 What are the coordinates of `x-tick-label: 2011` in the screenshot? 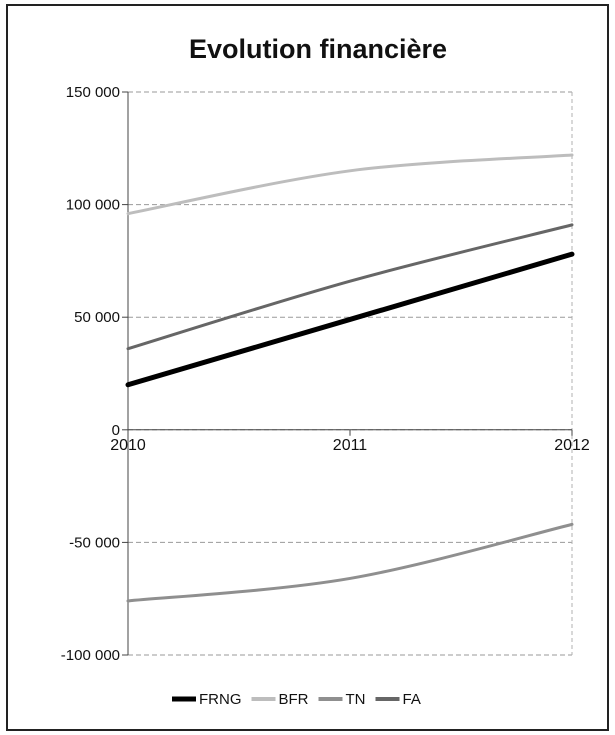 It's located at (350, 445).